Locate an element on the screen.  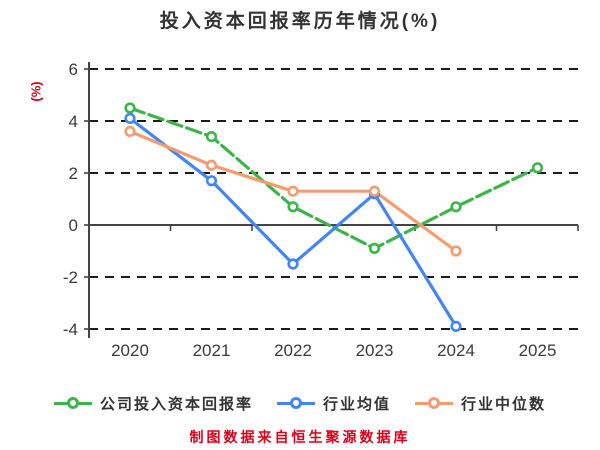
y-tick-label: -2 is located at coordinates (70, 277).